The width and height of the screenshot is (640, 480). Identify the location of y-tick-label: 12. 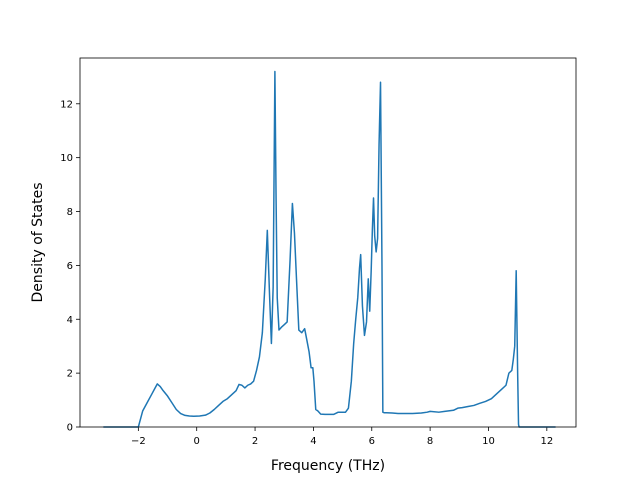
(66, 104).